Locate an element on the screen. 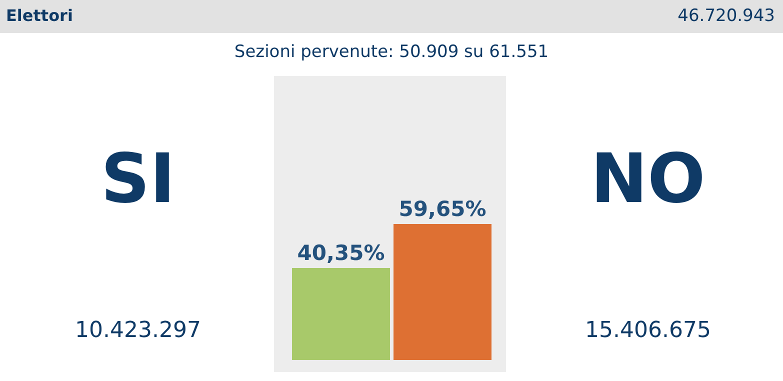  x-tick-label: SI is located at coordinates (138, 179).